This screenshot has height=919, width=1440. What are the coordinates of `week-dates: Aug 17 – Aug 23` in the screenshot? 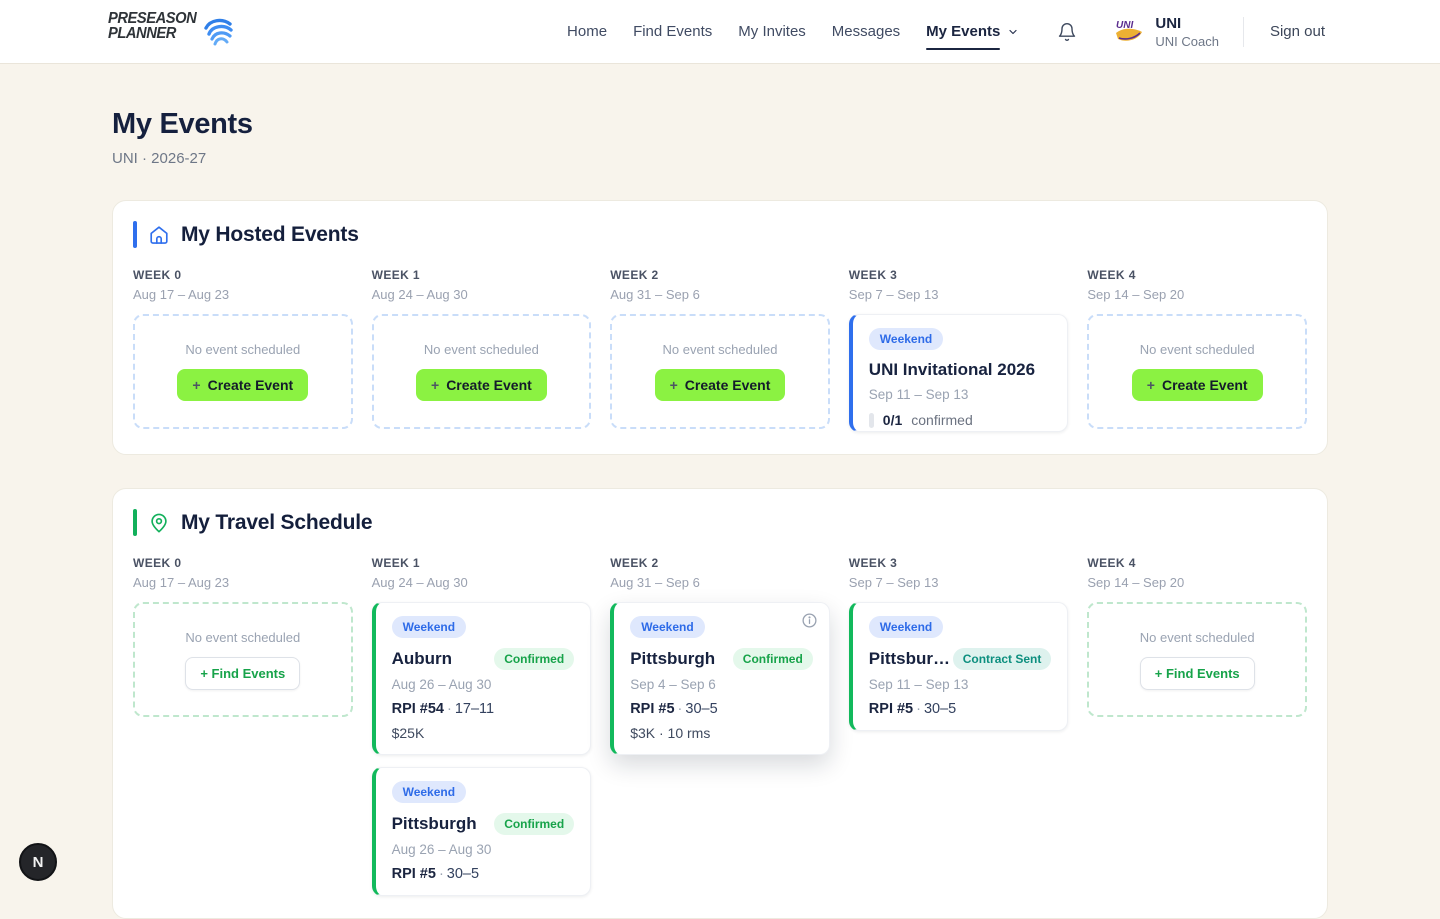 It's located at (181, 582).